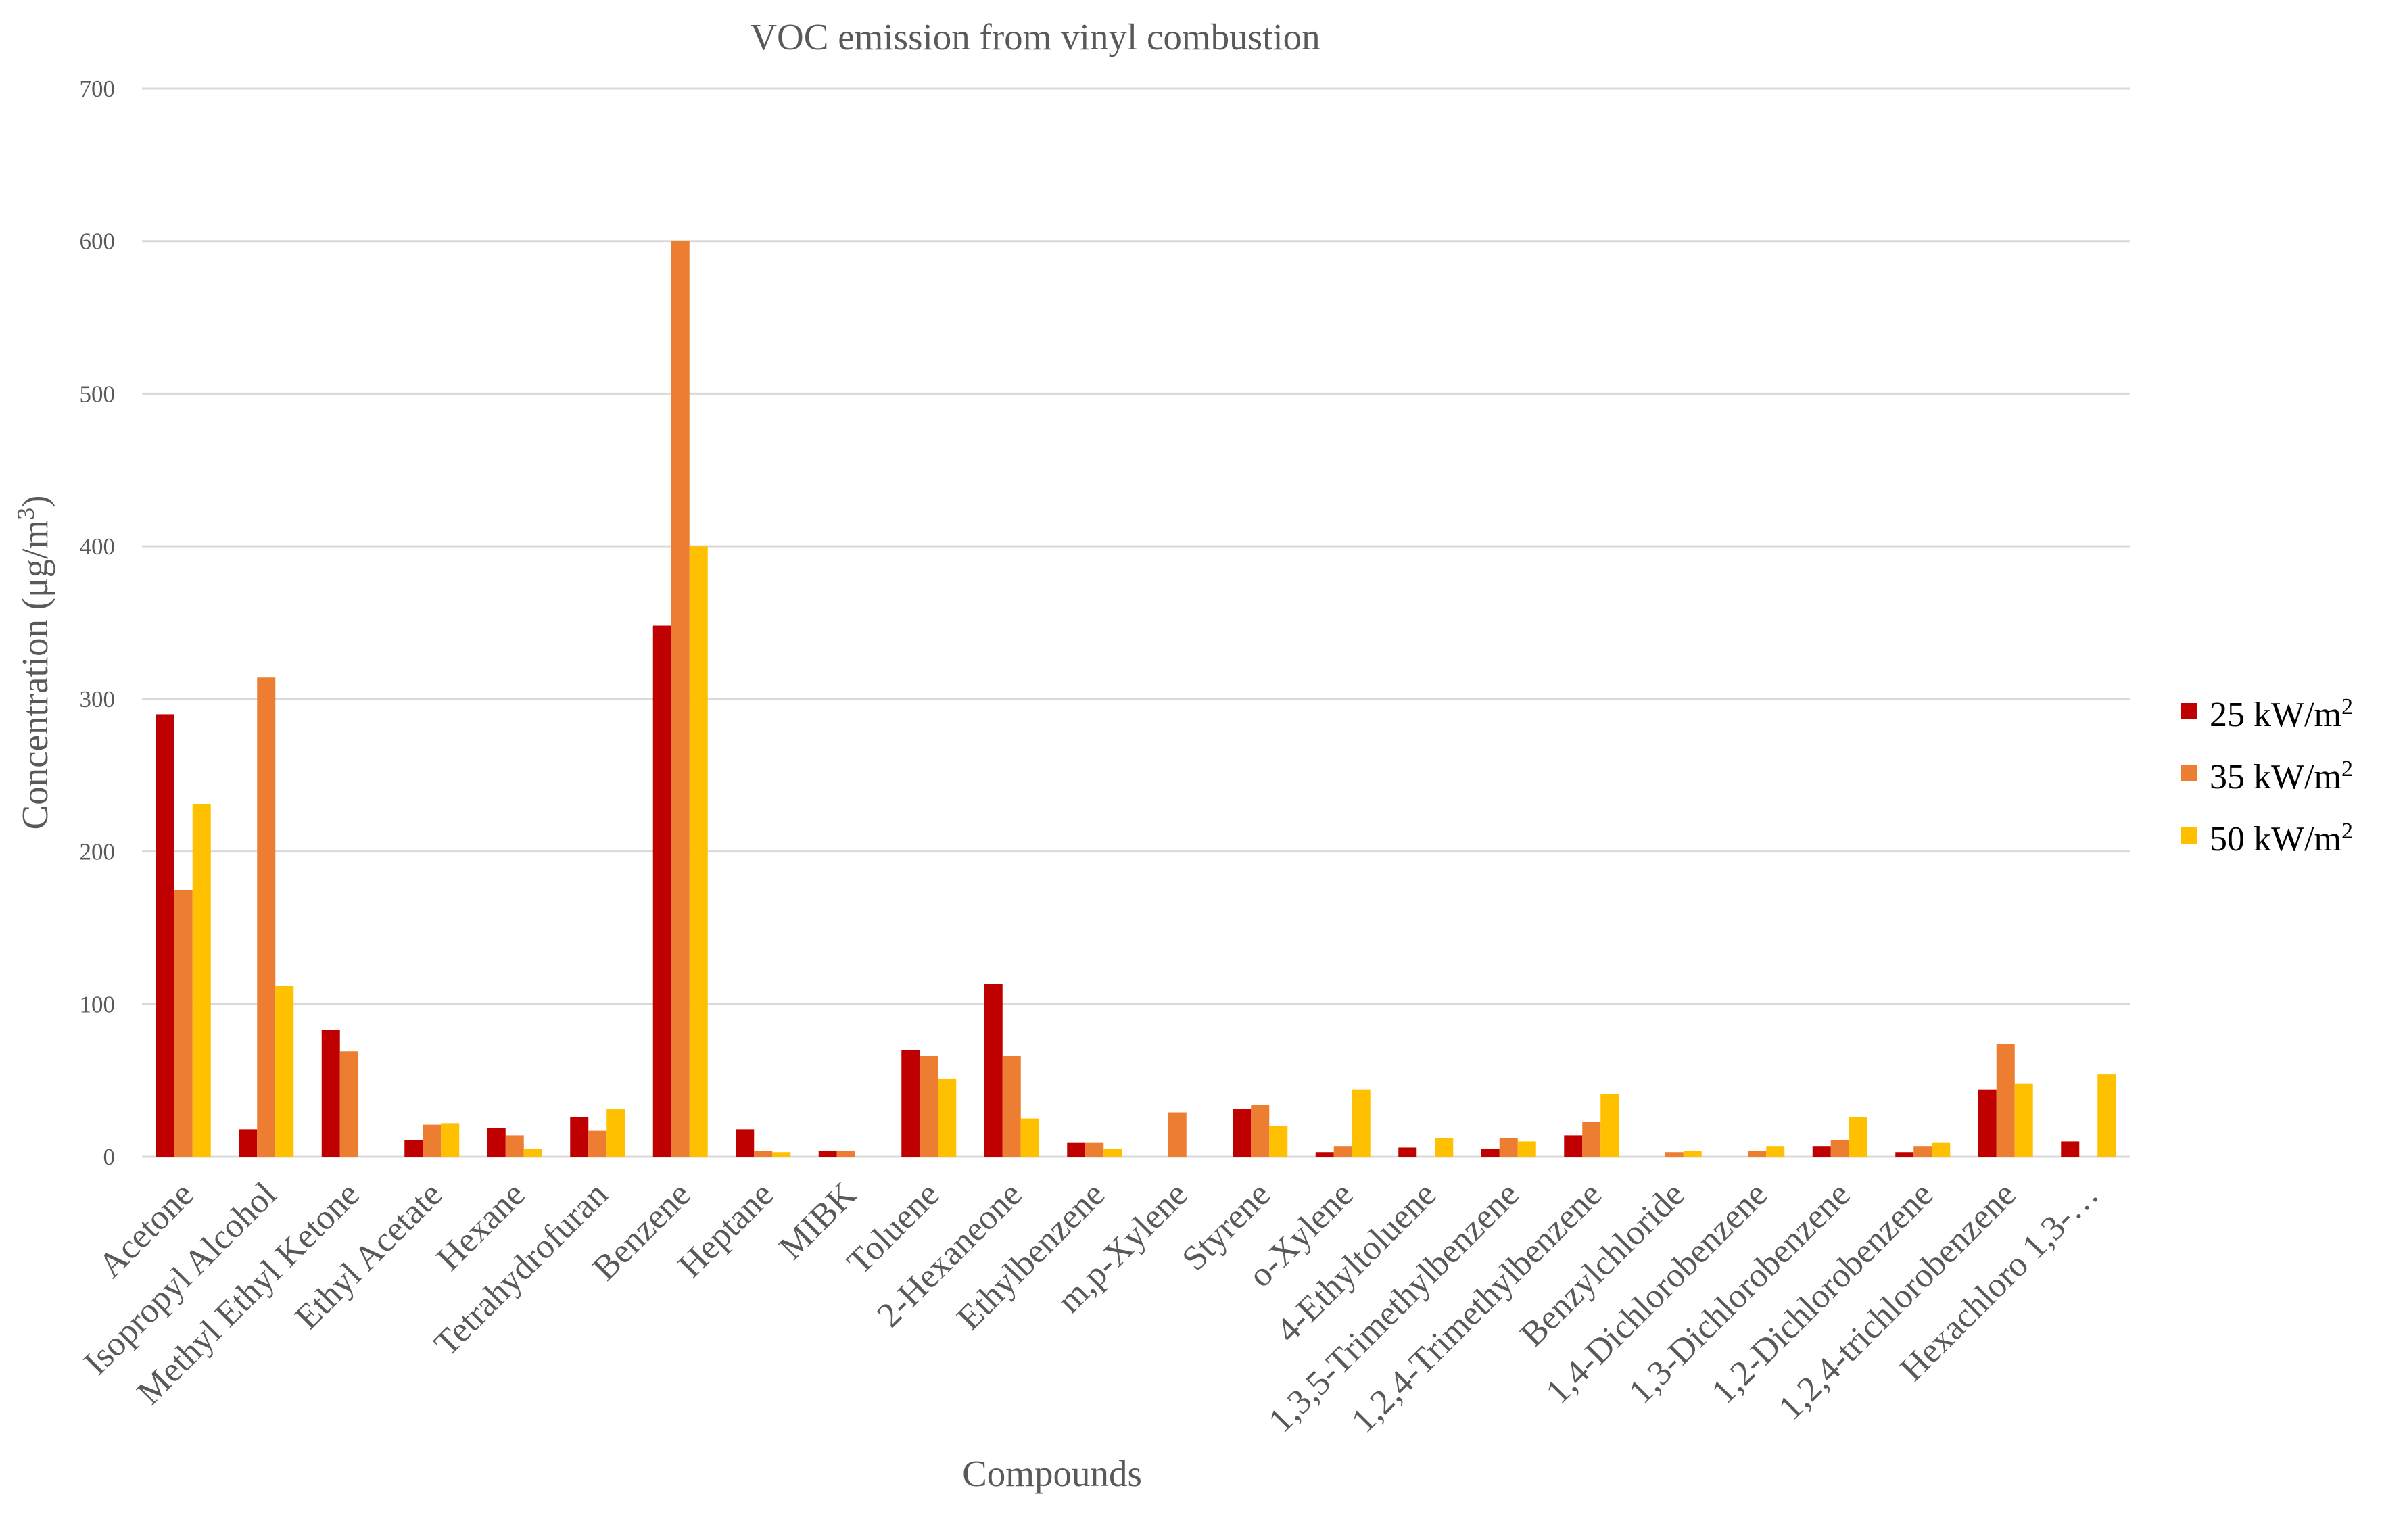  I want to click on legend-label-2: 35 kW/m2, so click(2281, 776).